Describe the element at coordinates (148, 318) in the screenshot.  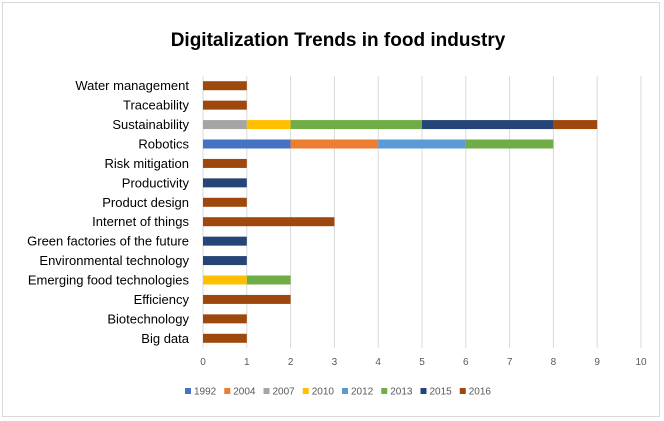
I see `category-label: Biotechnology` at that location.